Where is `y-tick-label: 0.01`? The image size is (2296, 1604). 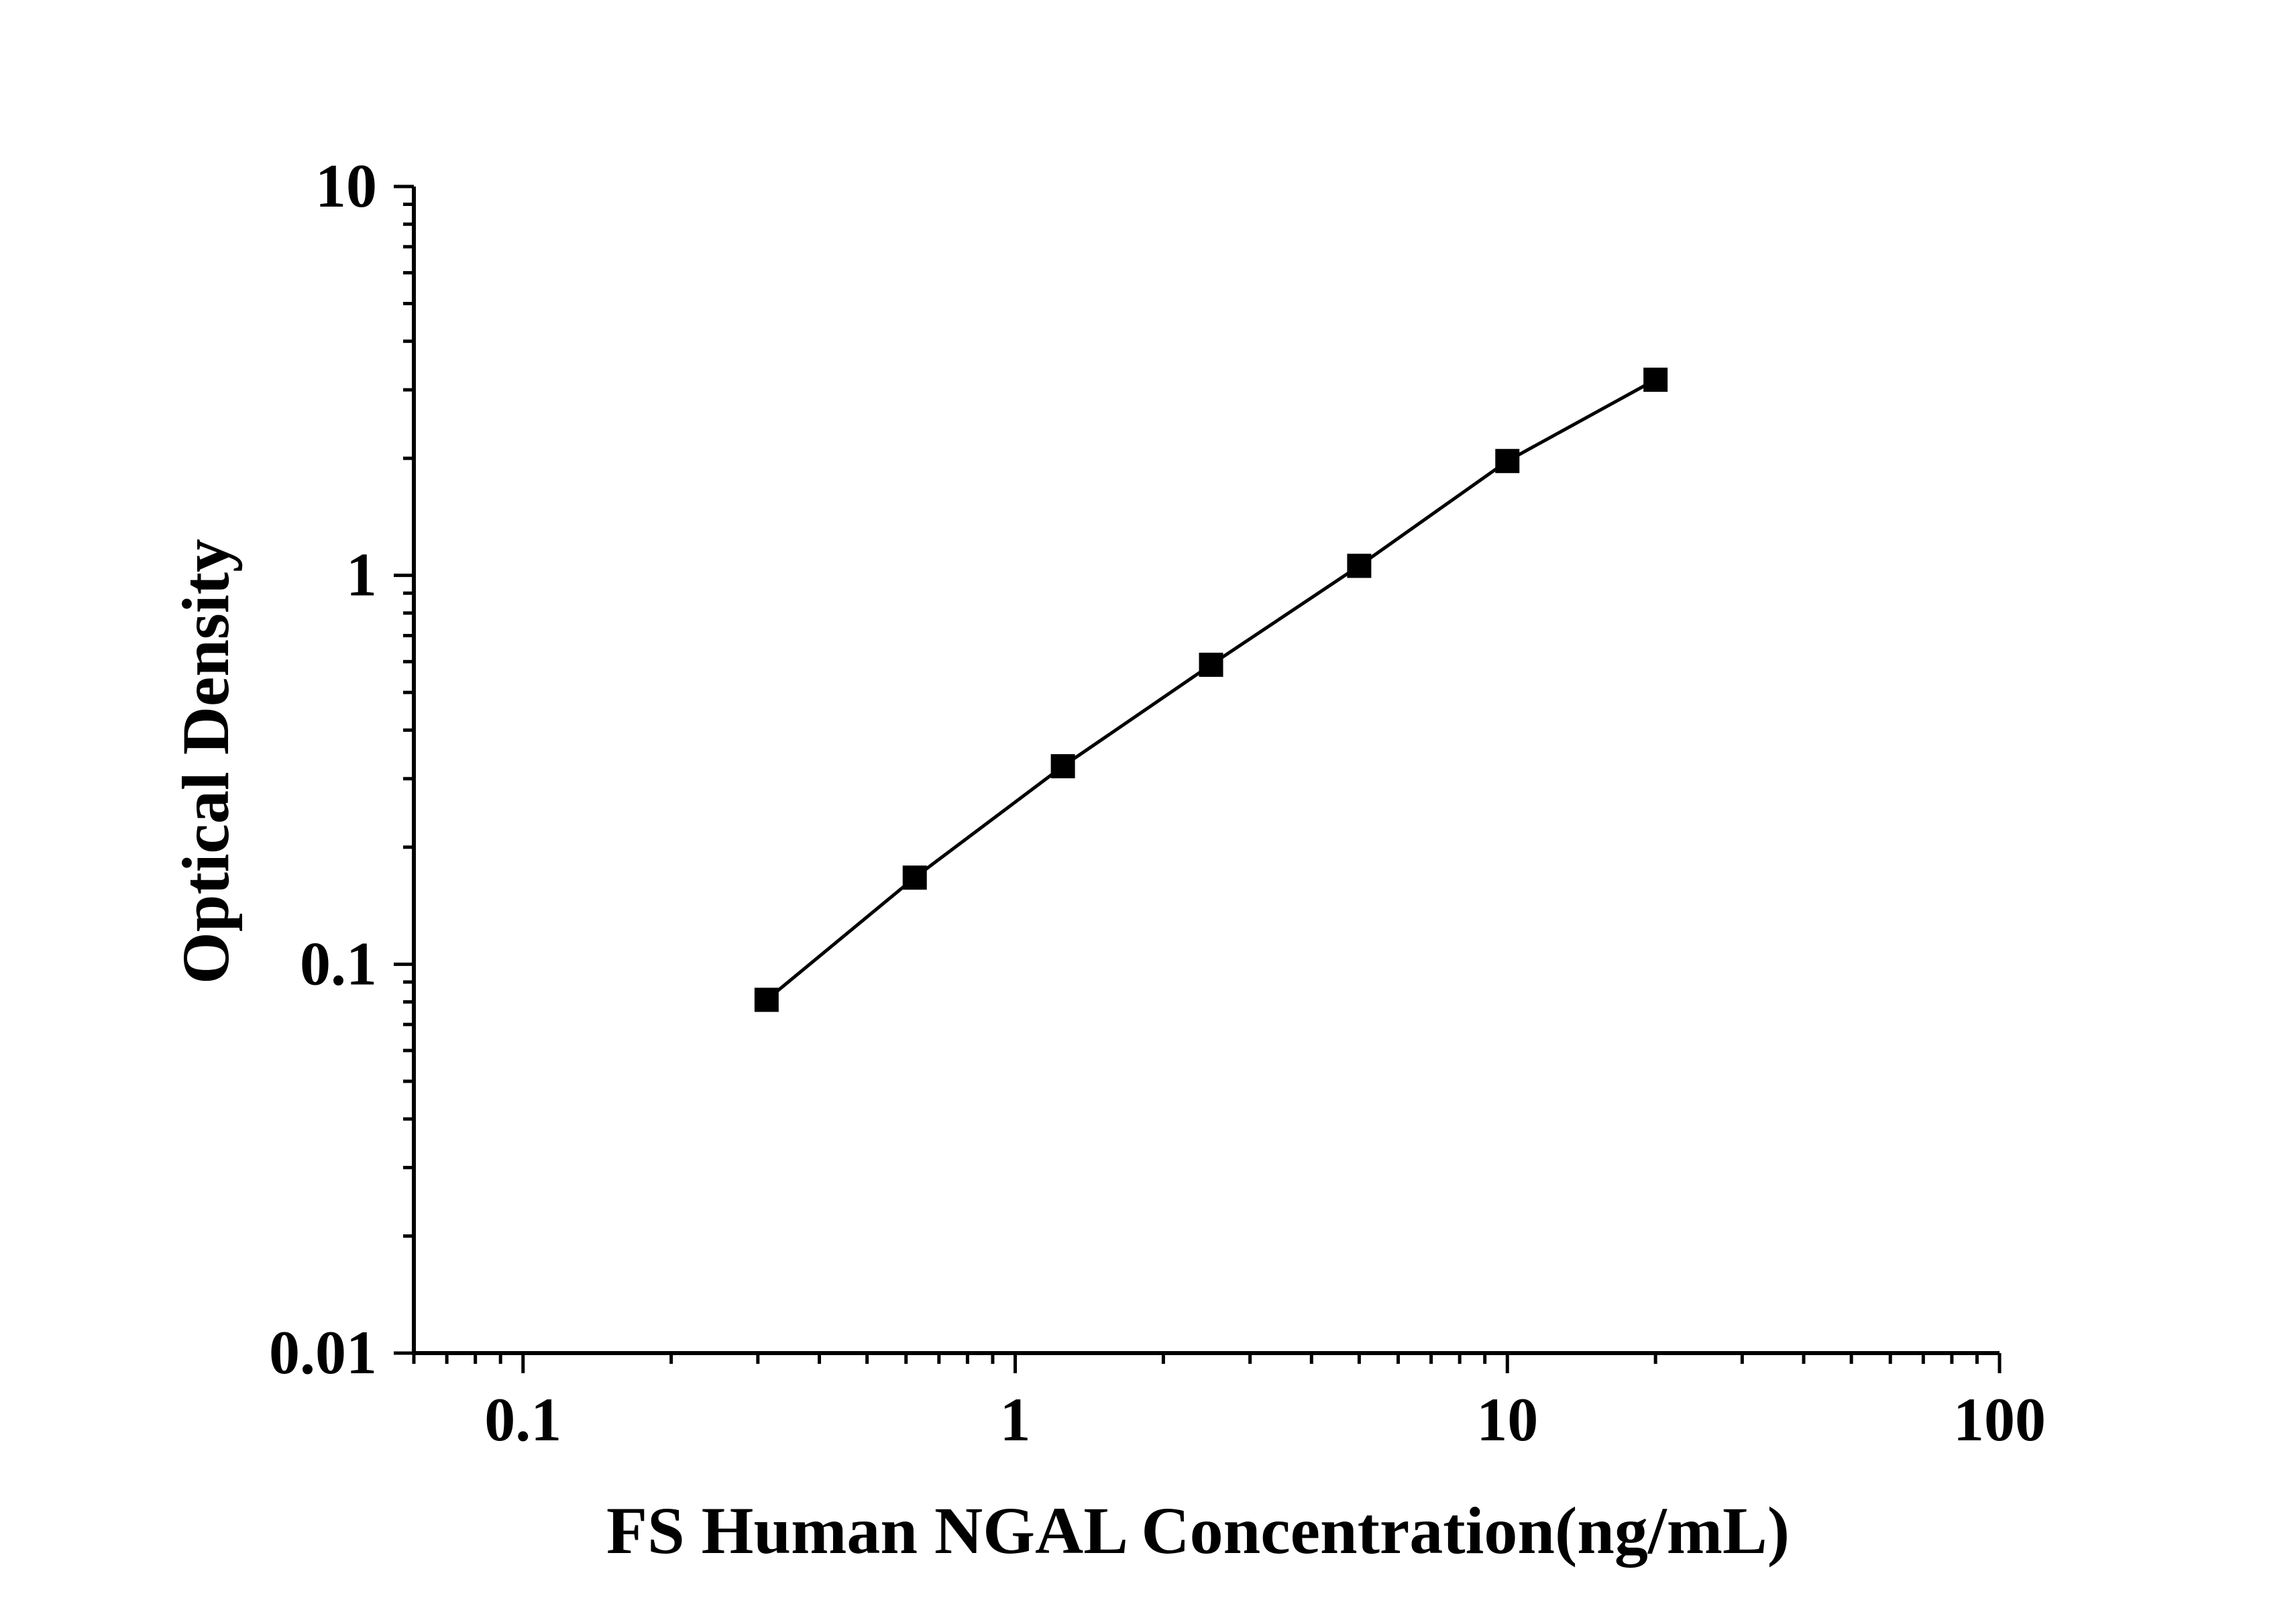 y-tick-label: 0.01 is located at coordinates (323, 1352).